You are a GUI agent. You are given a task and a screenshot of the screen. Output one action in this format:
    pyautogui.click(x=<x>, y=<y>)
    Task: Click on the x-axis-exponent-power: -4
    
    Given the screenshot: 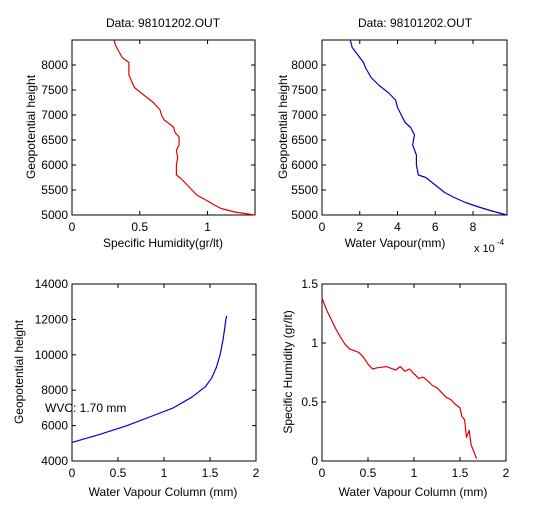 What is the action you would take?
    pyautogui.click(x=501, y=242)
    